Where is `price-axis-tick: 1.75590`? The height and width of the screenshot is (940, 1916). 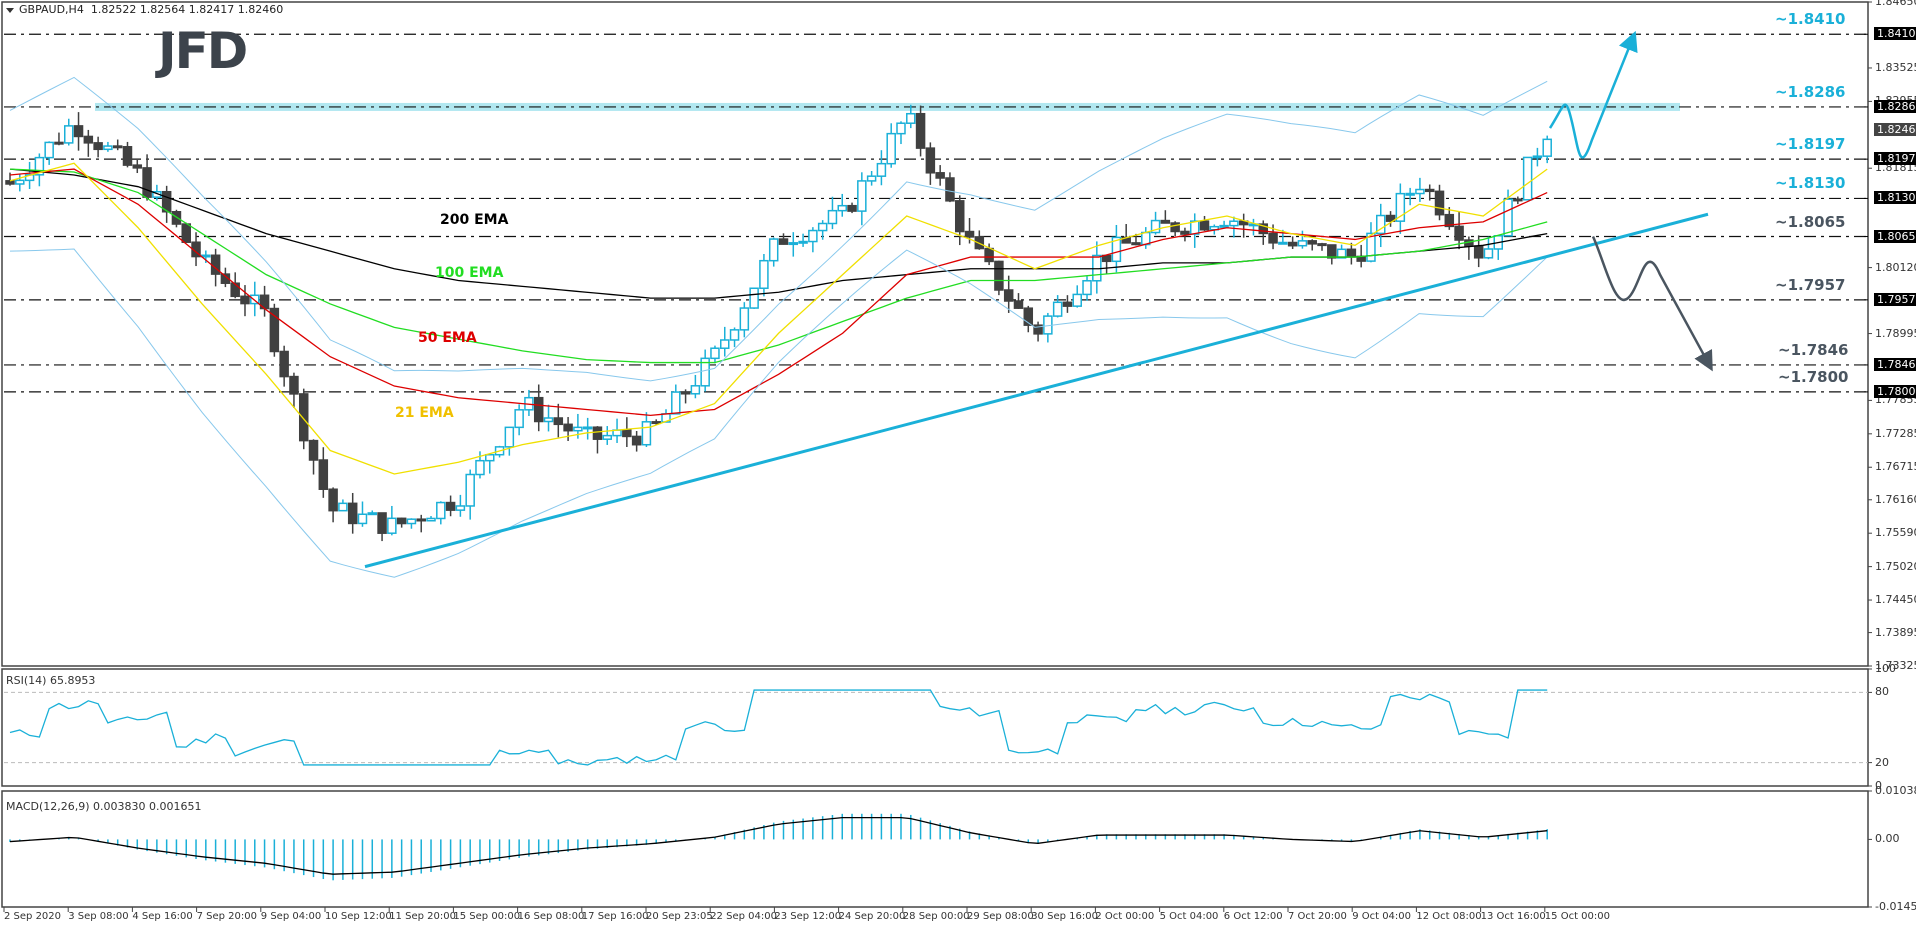 price-axis-tick: 1.75590 is located at coordinates (1895, 533).